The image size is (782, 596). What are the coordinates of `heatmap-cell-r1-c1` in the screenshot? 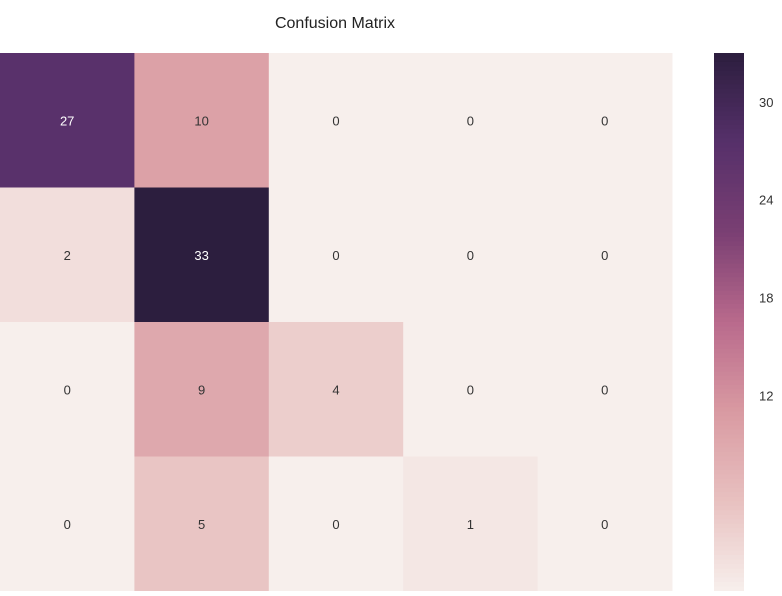 It's located at (202, 255).